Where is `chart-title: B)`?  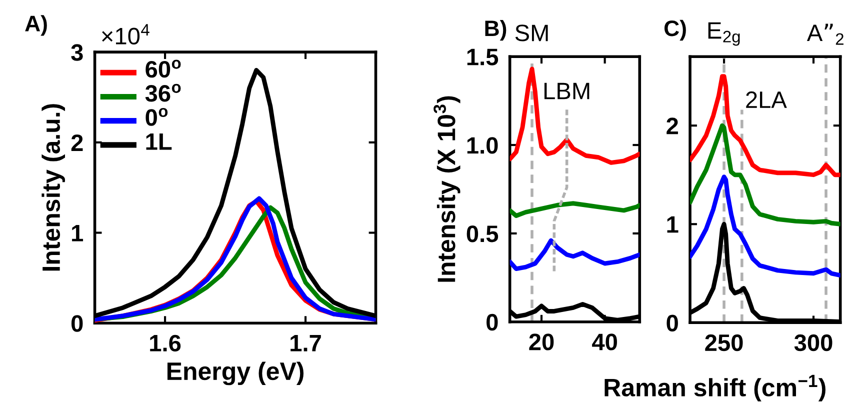 chart-title: B) is located at coordinates (495, 30).